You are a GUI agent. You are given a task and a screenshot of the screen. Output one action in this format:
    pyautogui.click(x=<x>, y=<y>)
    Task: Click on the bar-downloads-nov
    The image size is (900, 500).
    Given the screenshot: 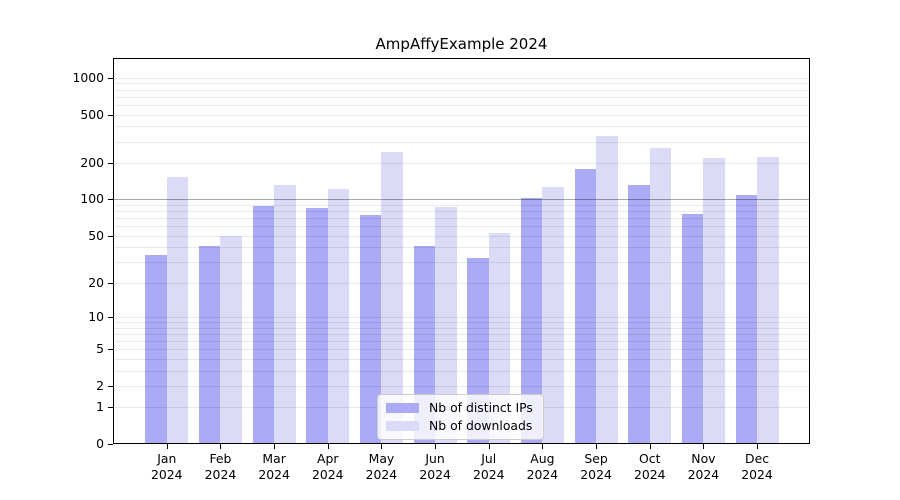 What is the action you would take?
    pyautogui.click(x=714, y=300)
    